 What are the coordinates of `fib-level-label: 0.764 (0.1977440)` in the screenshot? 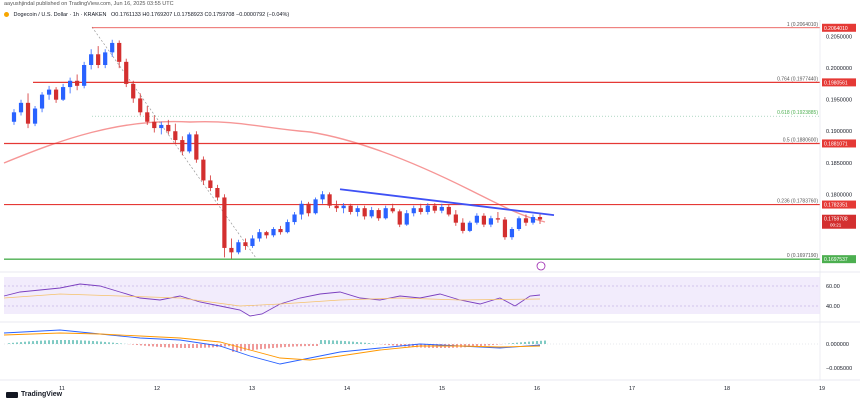 It's located at (797, 79).